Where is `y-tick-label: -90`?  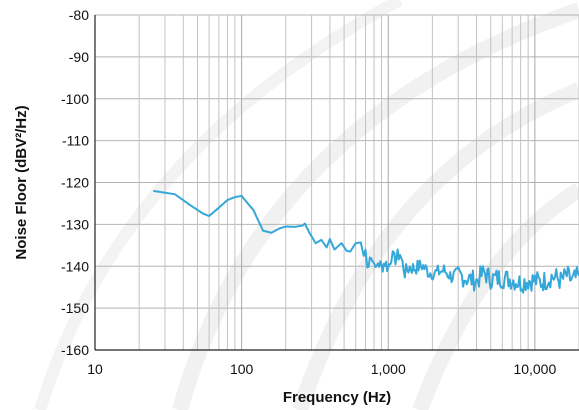
y-tick-label: -90 is located at coordinates (79, 57).